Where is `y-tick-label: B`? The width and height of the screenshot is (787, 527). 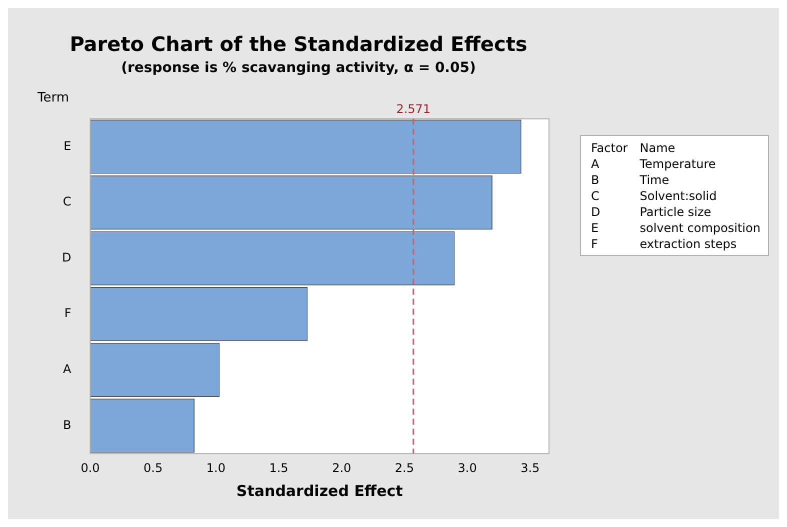 y-tick-label: B is located at coordinates (67, 425).